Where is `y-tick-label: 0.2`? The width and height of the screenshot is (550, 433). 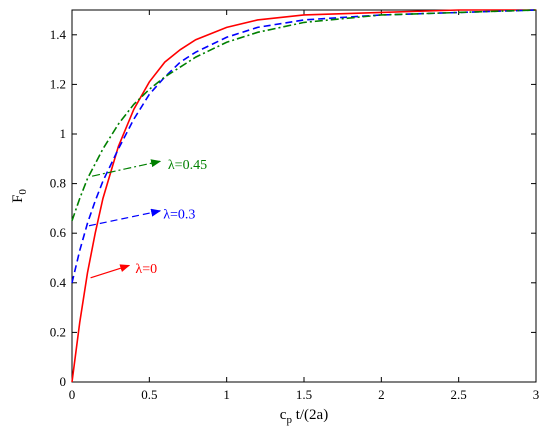 y-tick-label: 0.2 is located at coordinates (58, 331).